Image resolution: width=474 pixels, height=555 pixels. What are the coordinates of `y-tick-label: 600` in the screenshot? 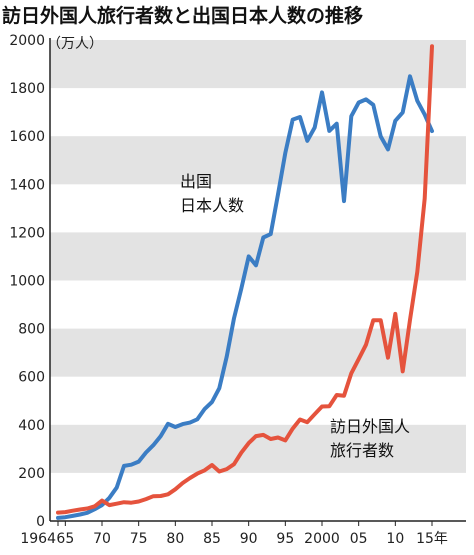 It's located at (31, 378).